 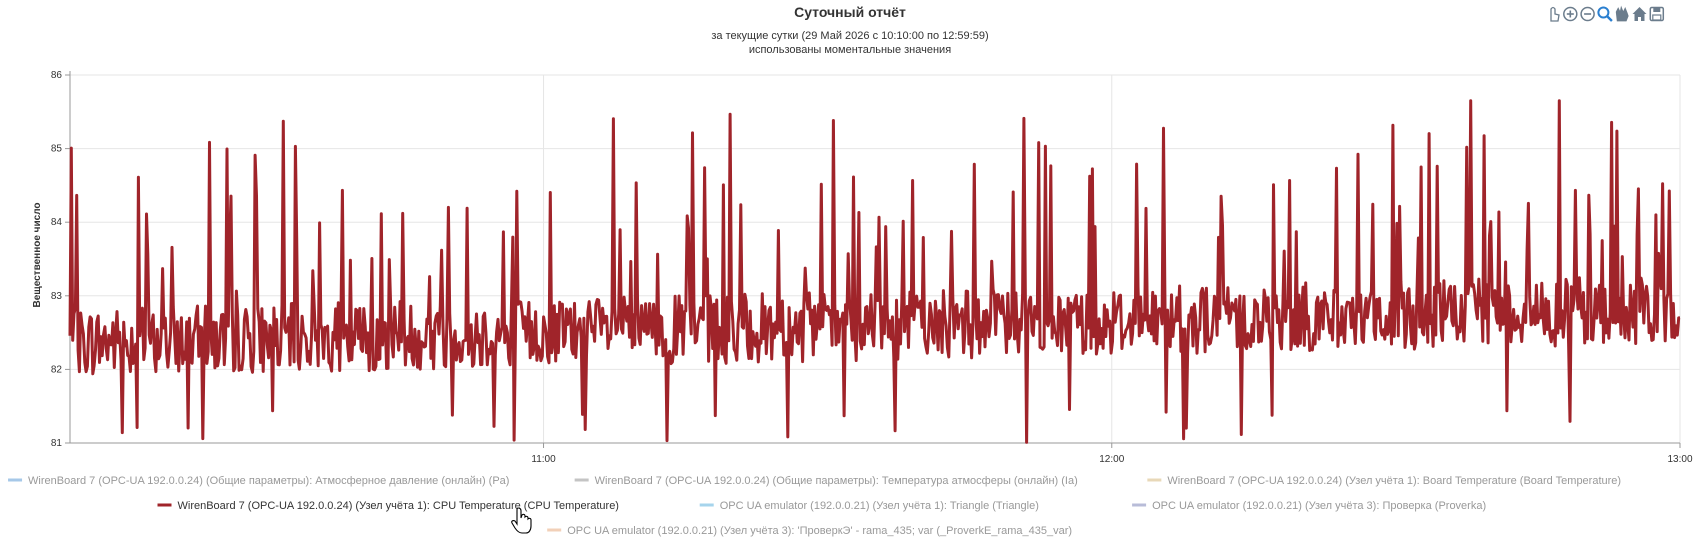 What do you see at coordinates (57, 75) in the screenshot?
I see `y-tick-label-5: 86` at bounding box center [57, 75].